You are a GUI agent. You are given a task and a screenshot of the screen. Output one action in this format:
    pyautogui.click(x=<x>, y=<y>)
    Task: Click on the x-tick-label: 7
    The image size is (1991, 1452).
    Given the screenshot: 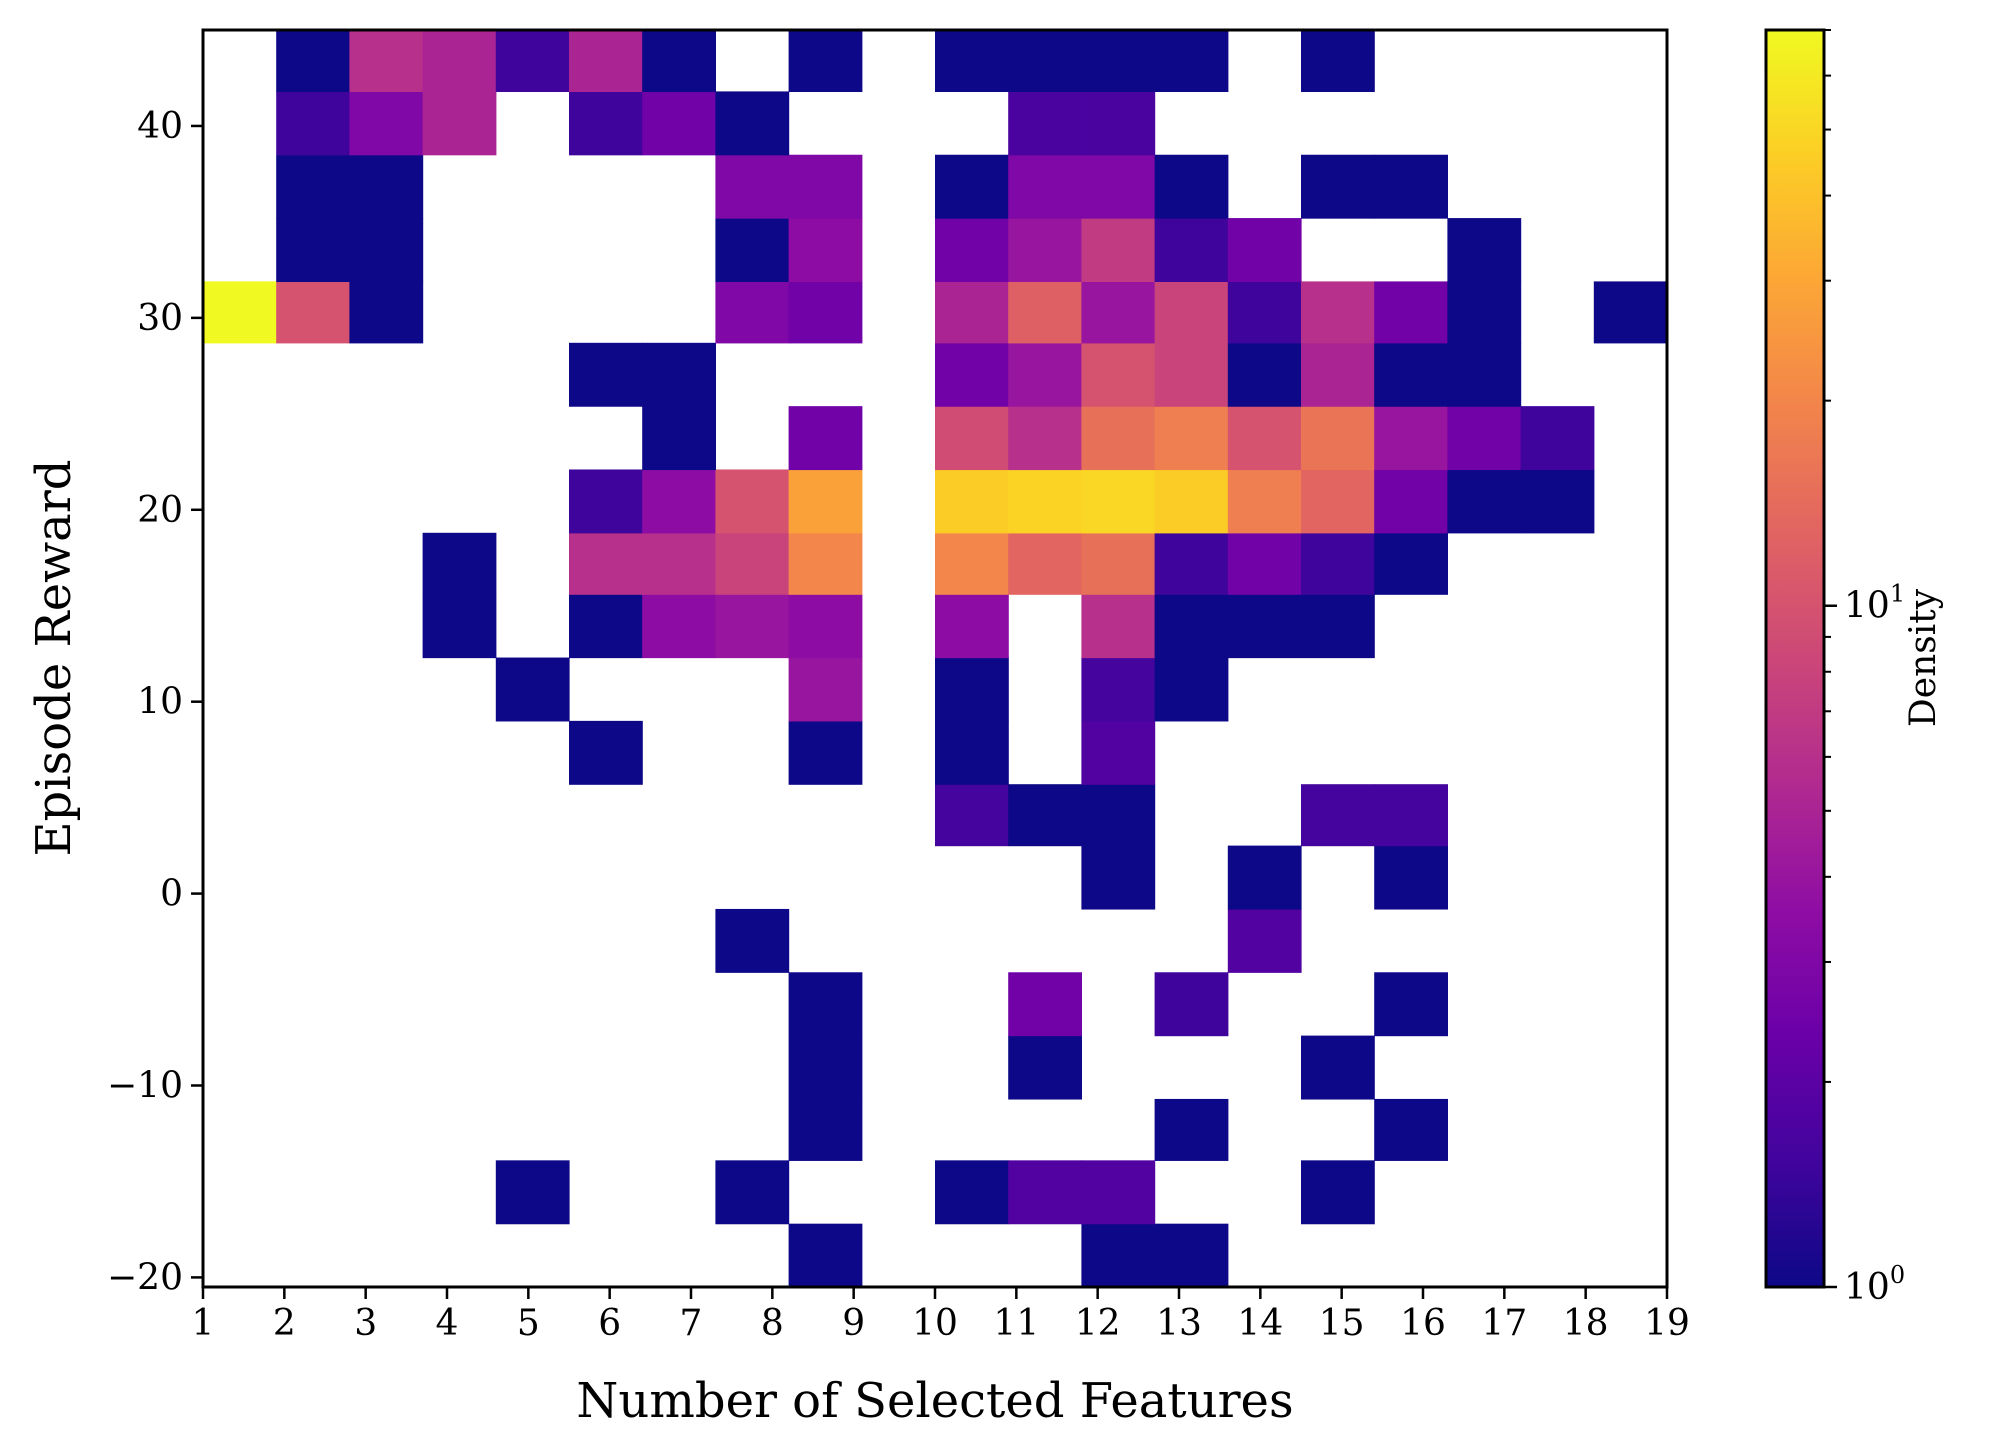 What is the action you would take?
    pyautogui.click(x=691, y=1323)
    